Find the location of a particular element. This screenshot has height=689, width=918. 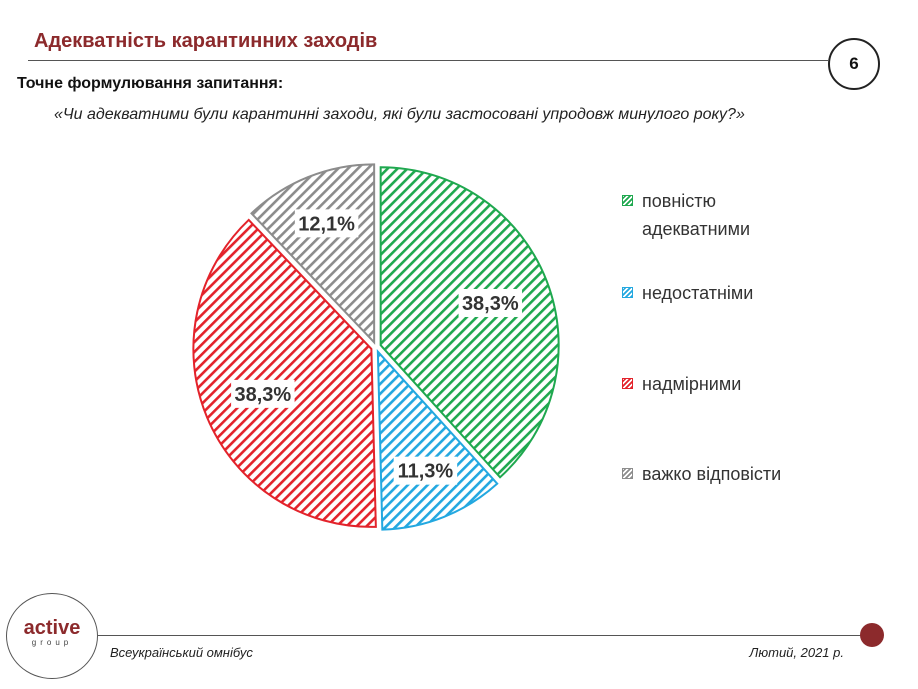

data-label-hard-to-say: 12,1% is located at coordinates (326, 224).